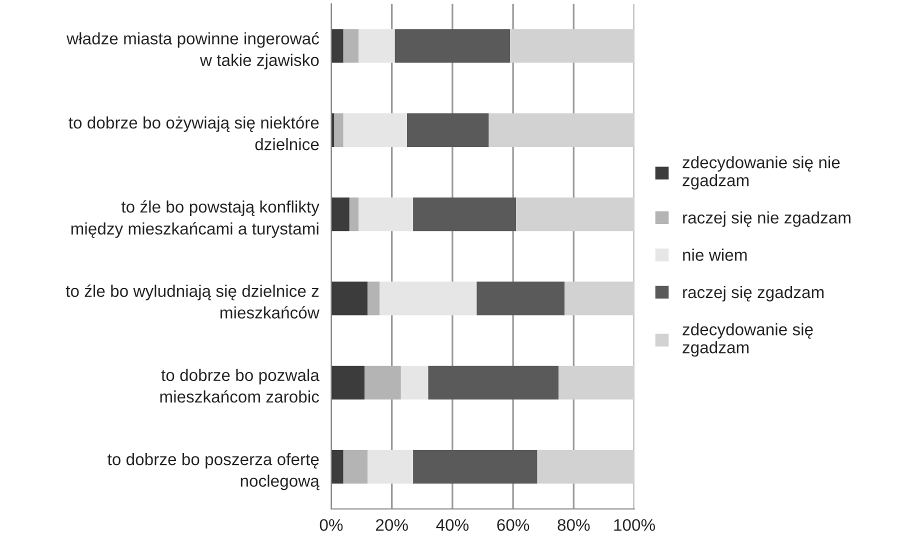 Image resolution: width=910 pixels, height=549 pixels. Describe the element at coordinates (747, 340) in the screenshot. I see `legend-label: zdecydowanie się zgadzam` at that location.